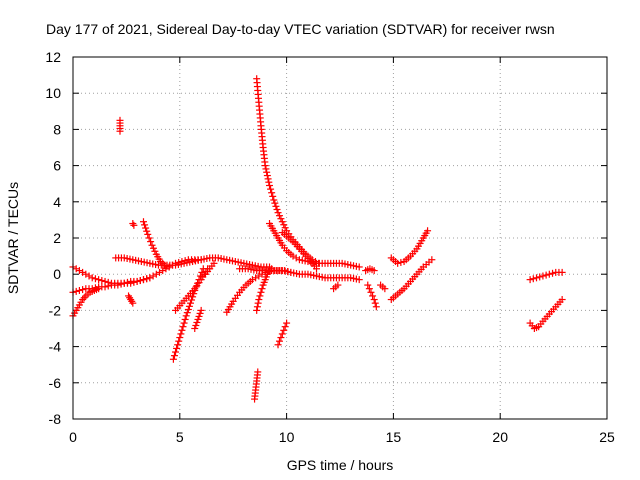 This screenshot has height=480, width=640. I want to click on y-tick-label: 0, so click(57, 274).